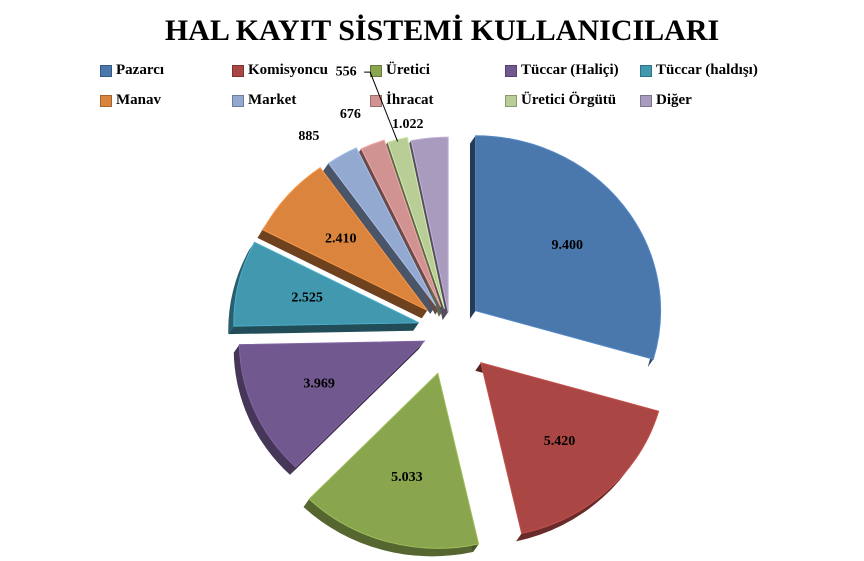 The image size is (864, 561). Describe the element at coordinates (442, 30) in the screenshot. I see `chart-title: HAL KAYIT SİSTEMİ KULLANICILARI` at that location.